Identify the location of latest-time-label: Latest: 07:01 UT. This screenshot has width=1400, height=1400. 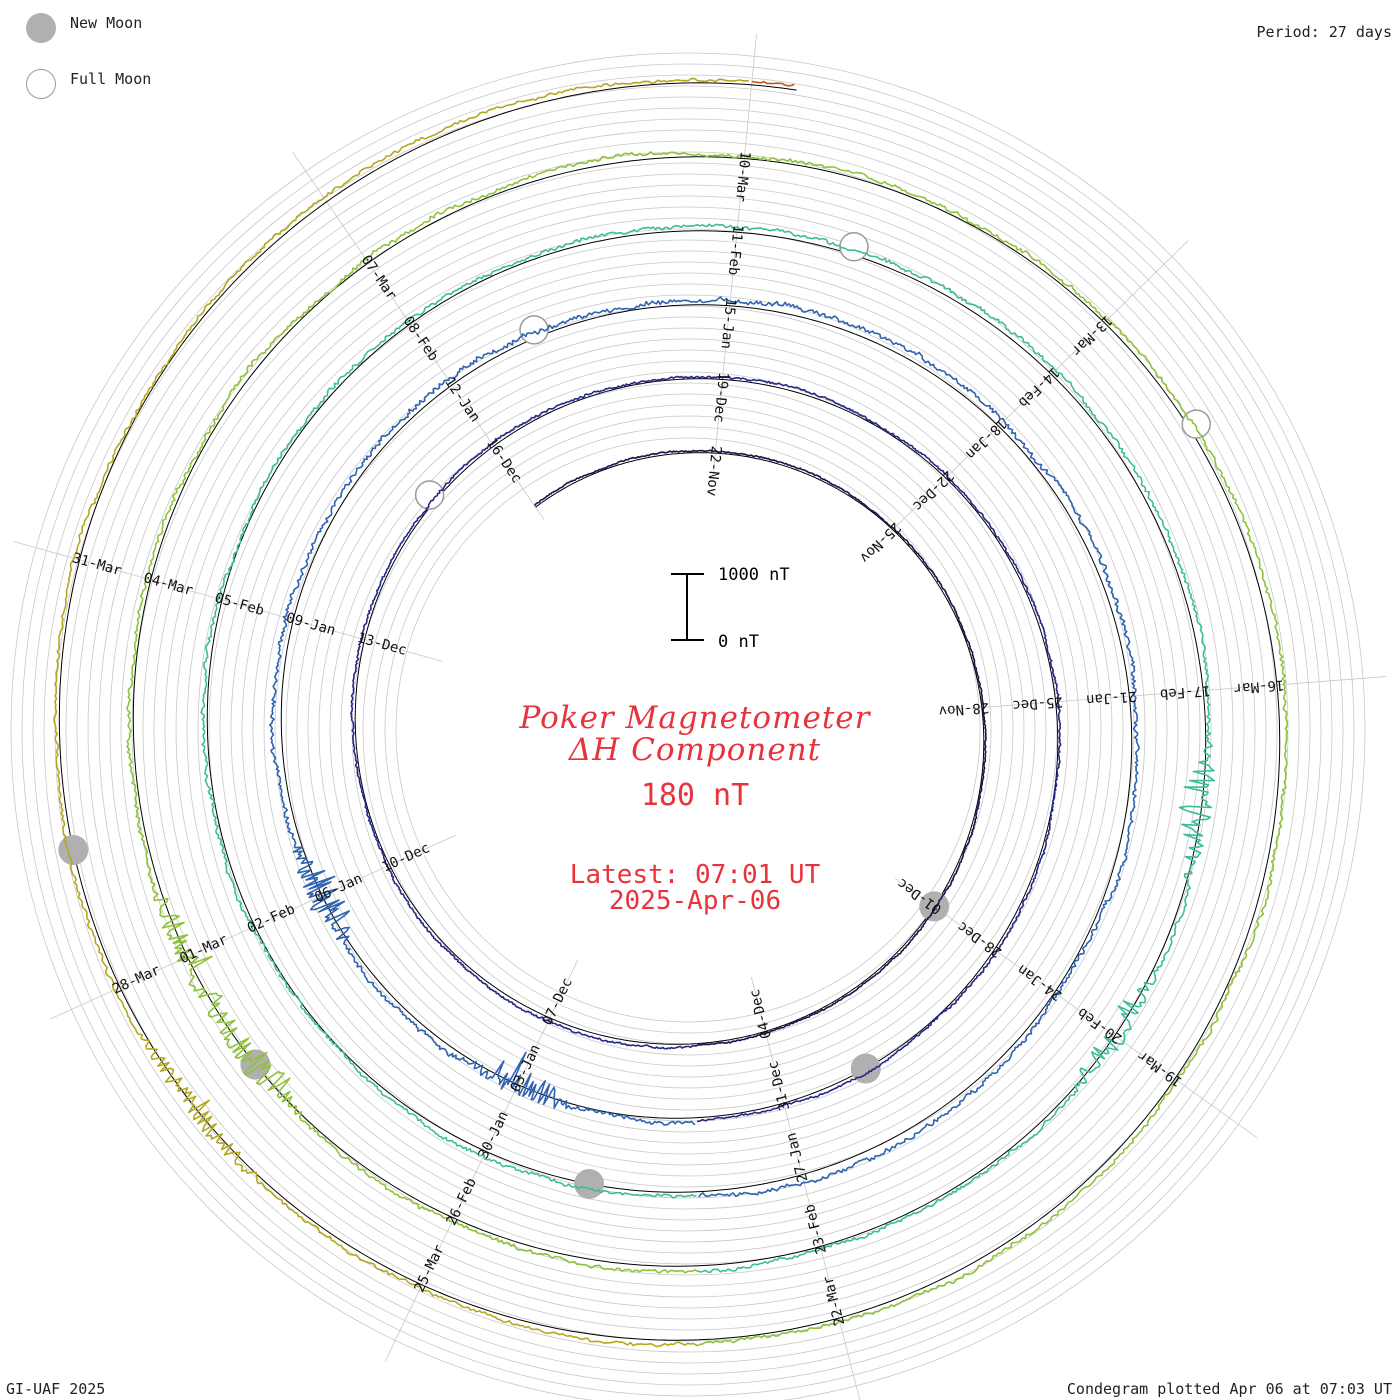
(695, 875).